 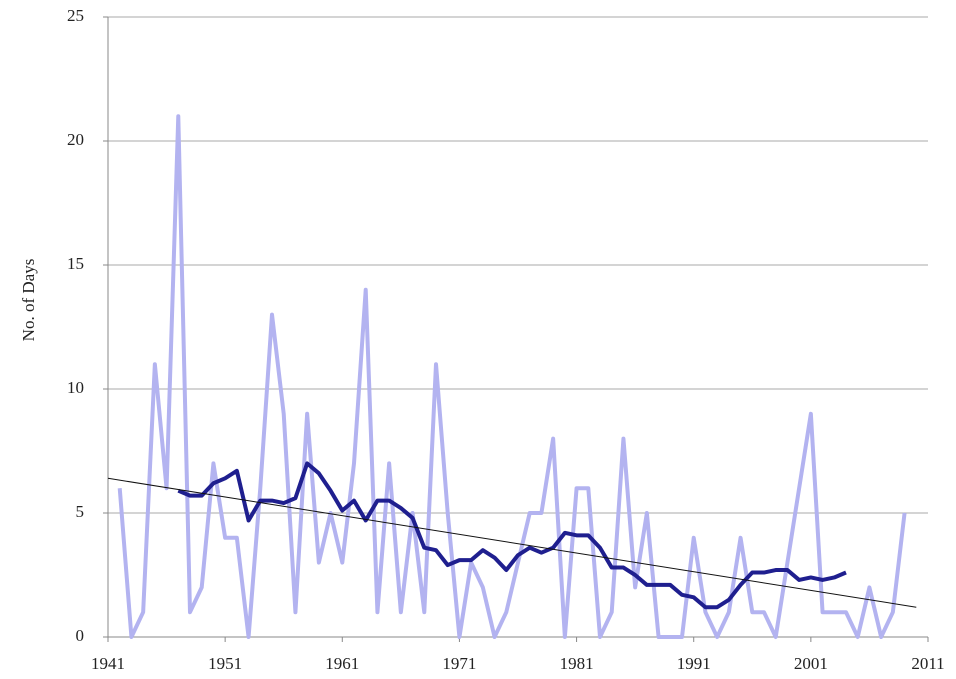 What do you see at coordinates (459, 663) in the screenshot?
I see `x-tick-label: 1971` at bounding box center [459, 663].